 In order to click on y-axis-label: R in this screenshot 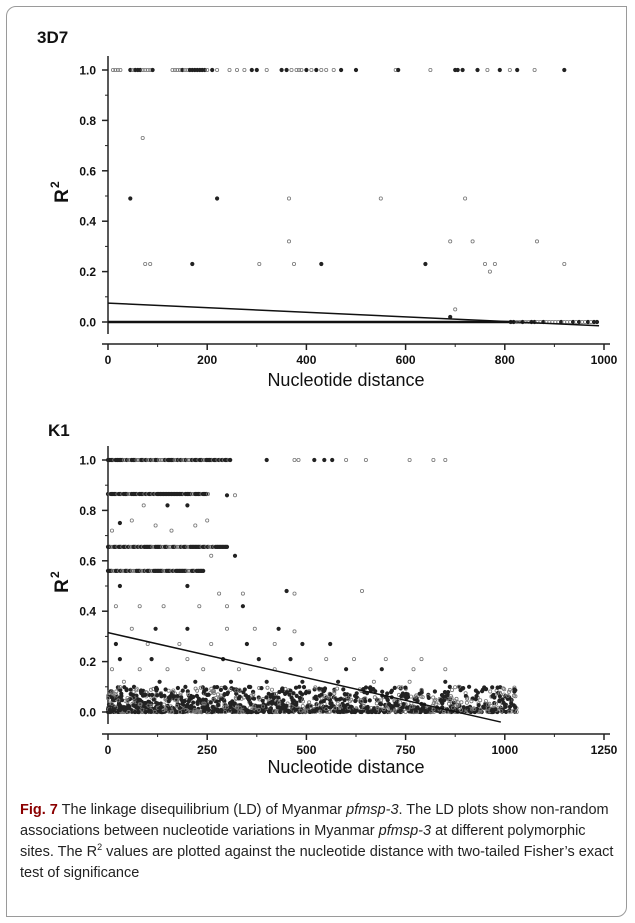, I will do `click(62, 196)`.